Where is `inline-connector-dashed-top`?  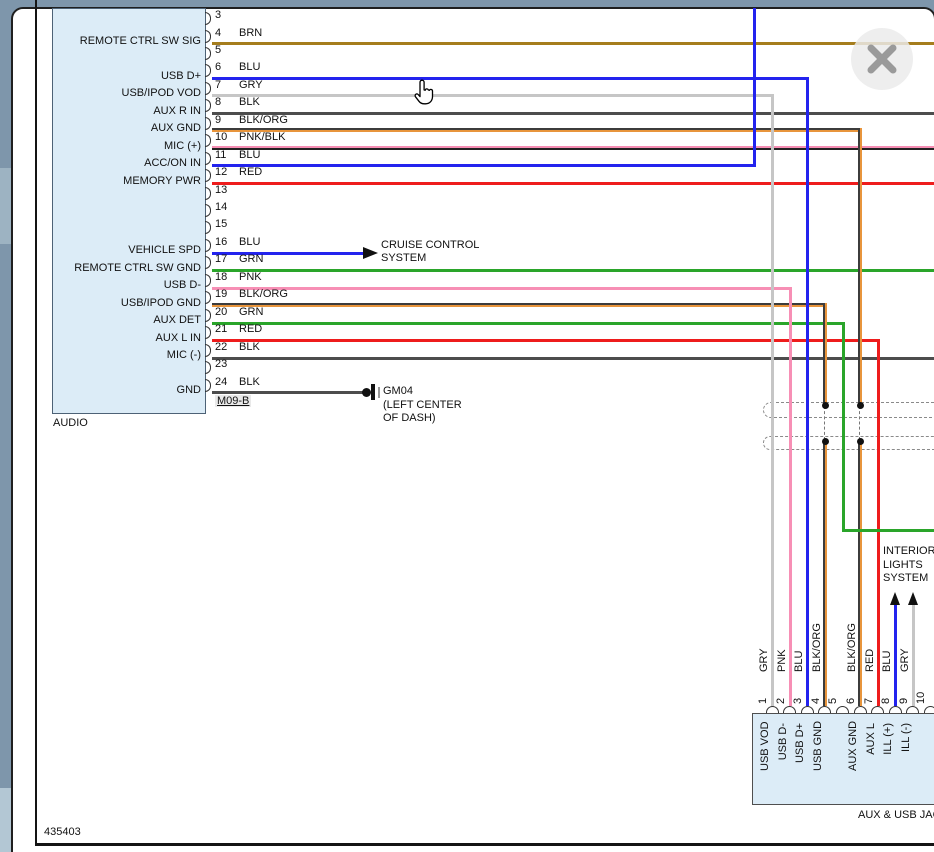 inline-connector-dashed-top is located at coordinates (848, 409).